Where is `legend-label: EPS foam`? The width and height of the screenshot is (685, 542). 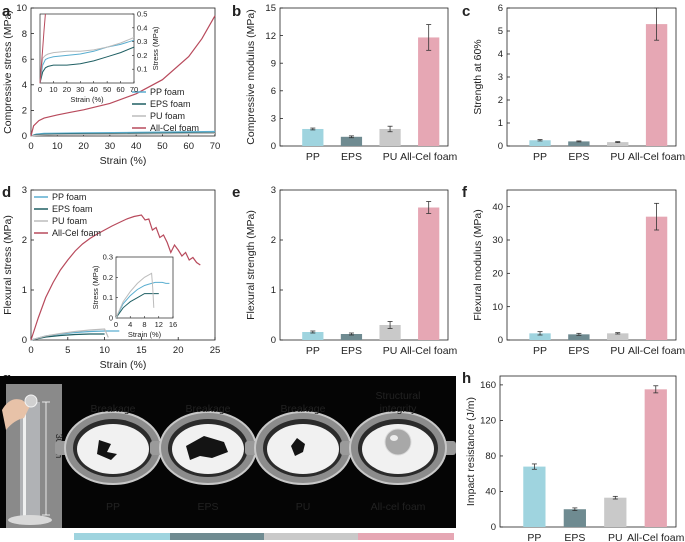
legend-label: EPS foam is located at coordinates (72, 209).